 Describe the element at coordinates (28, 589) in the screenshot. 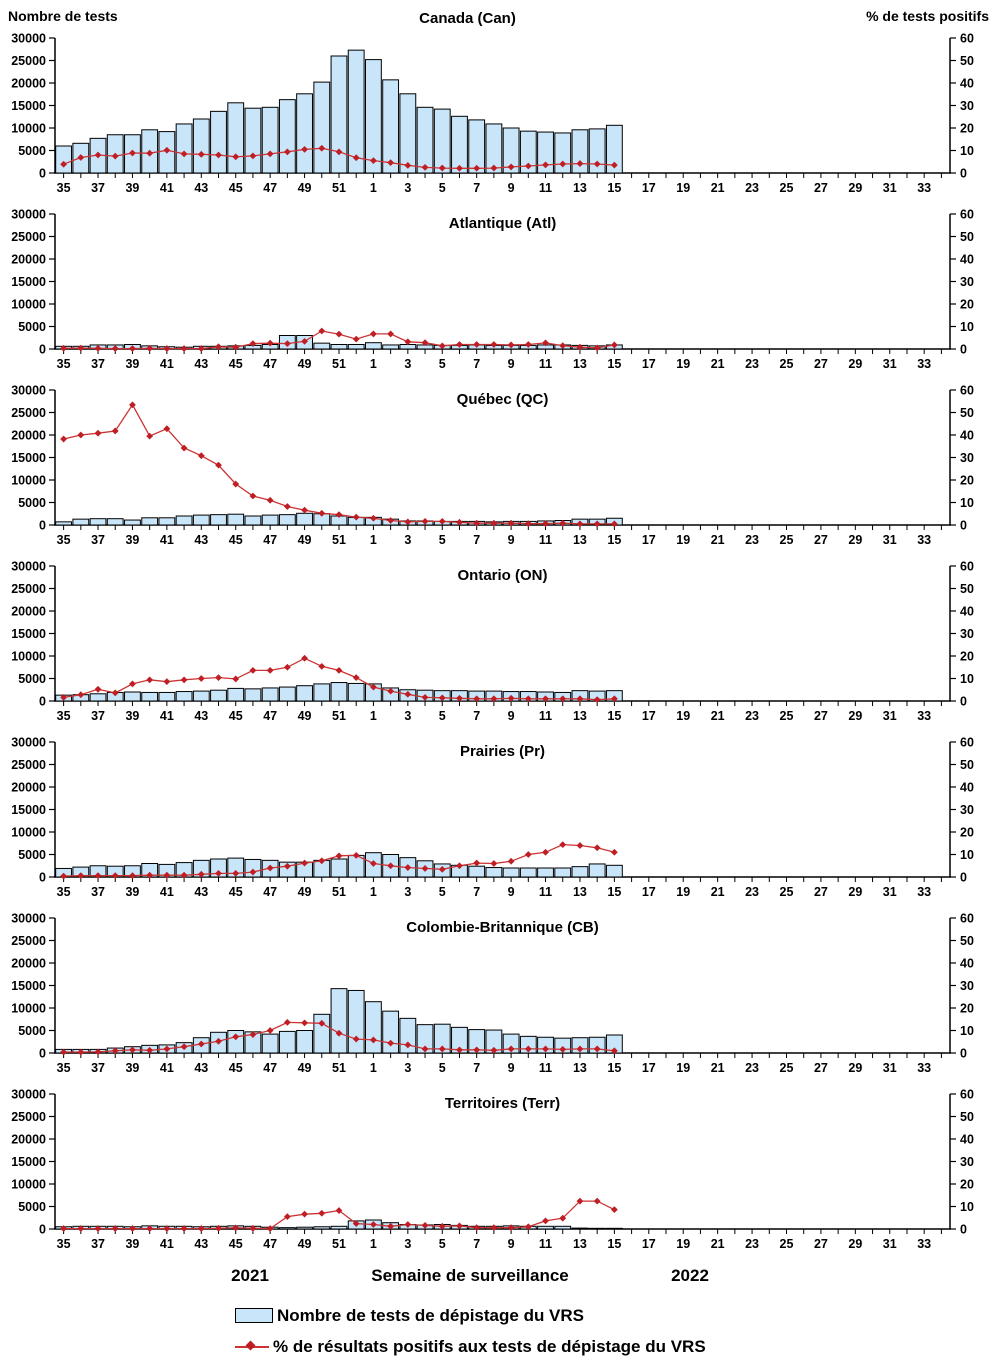

I see `svg-text: 25000` at that location.